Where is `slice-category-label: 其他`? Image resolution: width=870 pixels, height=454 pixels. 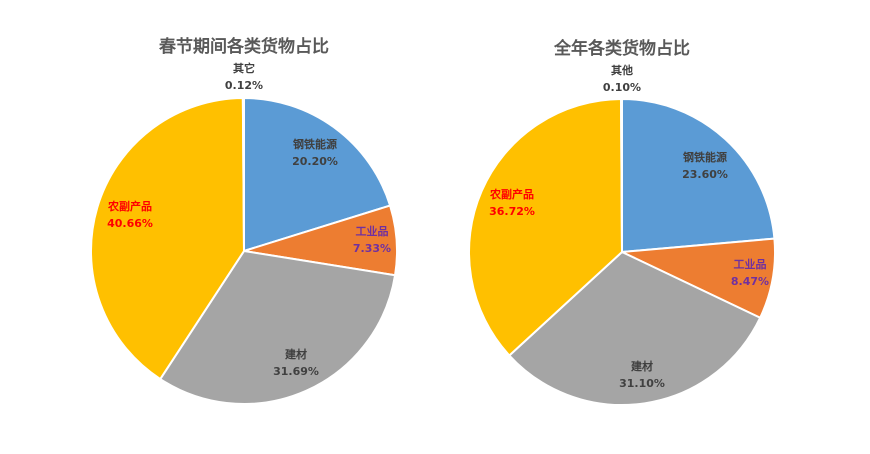 slice-category-label: 其他 is located at coordinates (622, 70).